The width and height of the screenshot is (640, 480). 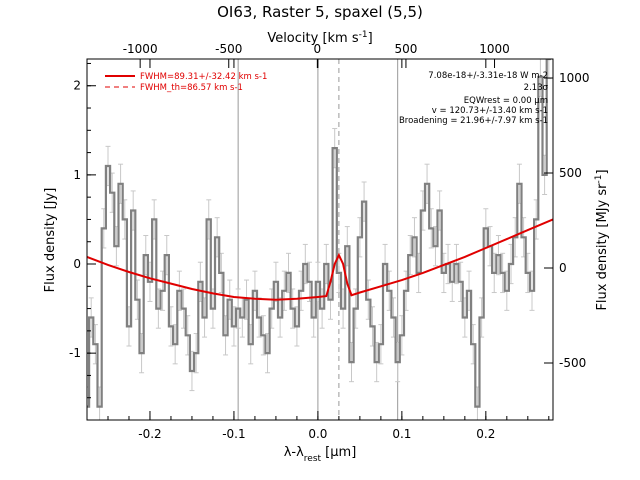 What do you see at coordinates (490, 111) in the screenshot?
I see `annotation-velocity: v = 120.73+/-13.40 km s-1` at bounding box center [490, 111].